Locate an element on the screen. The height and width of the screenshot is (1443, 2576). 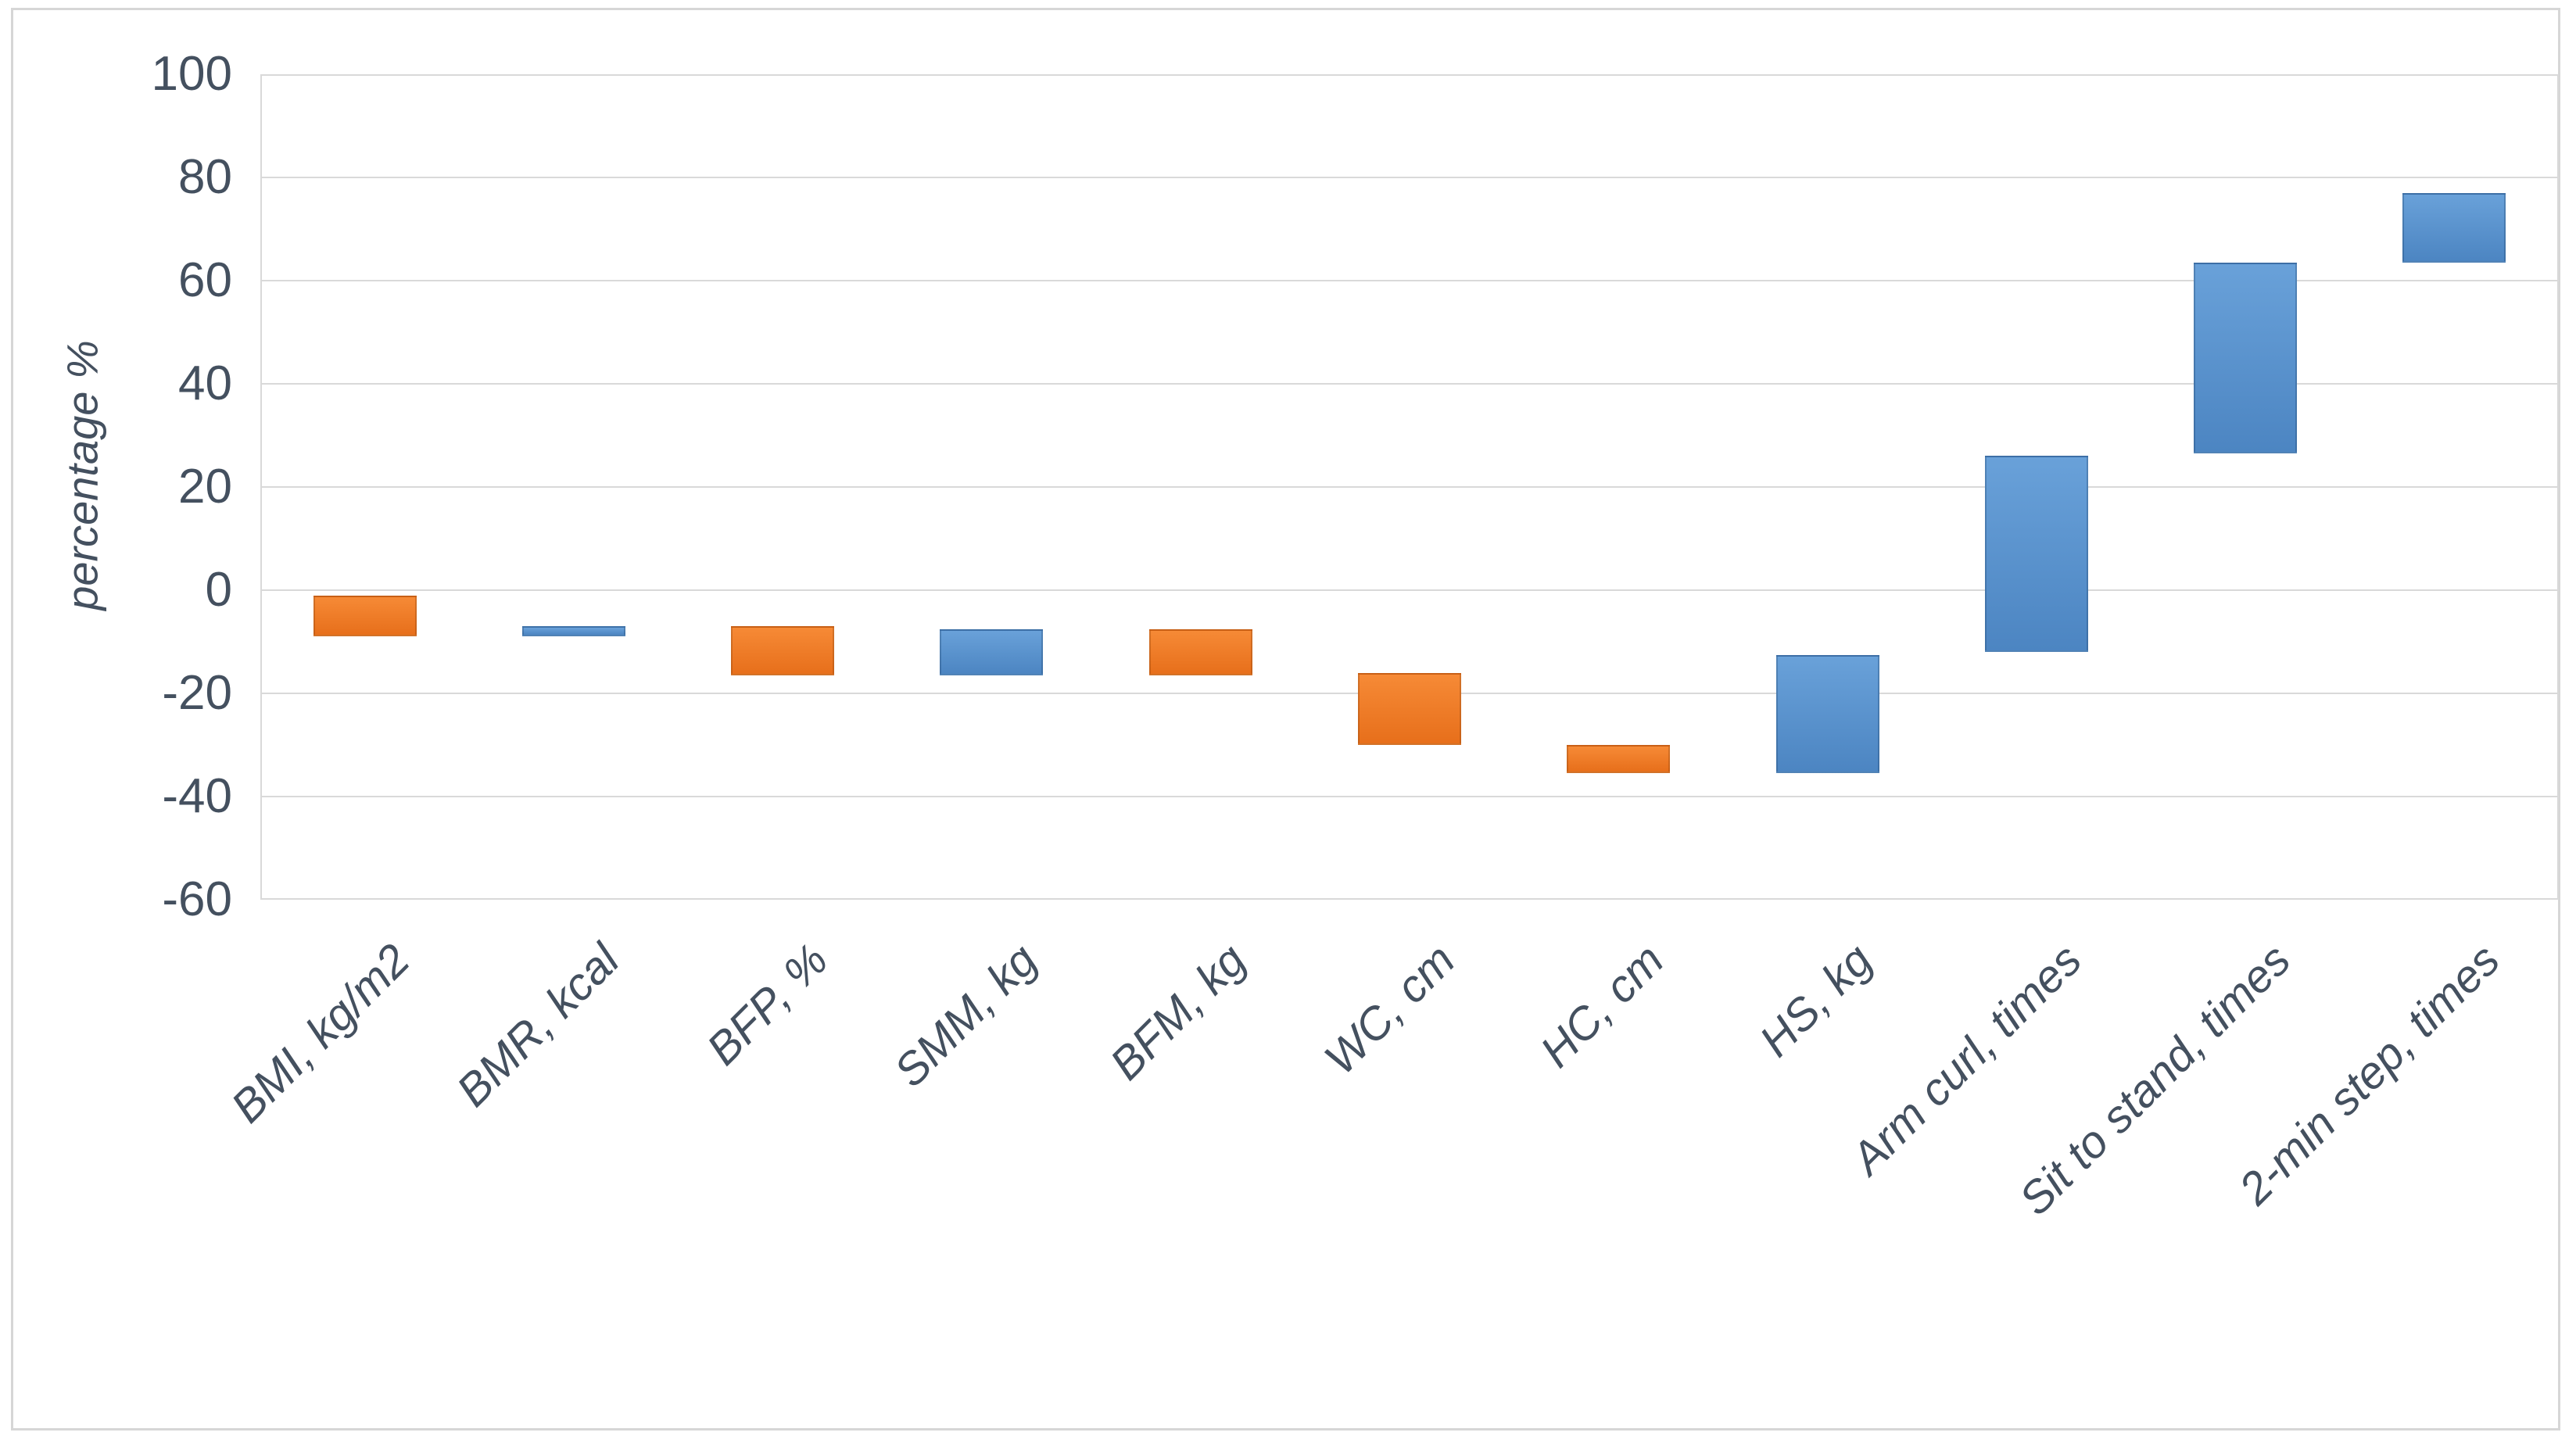
y-axis-tick-label--20: -20 is located at coordinates (197, 693).